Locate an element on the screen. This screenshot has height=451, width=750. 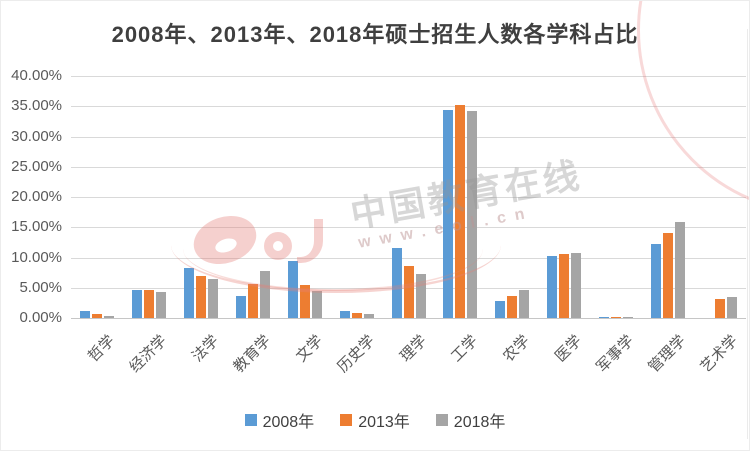
x-axis-category-label: 哲学 is located at coordinates (101, 349).